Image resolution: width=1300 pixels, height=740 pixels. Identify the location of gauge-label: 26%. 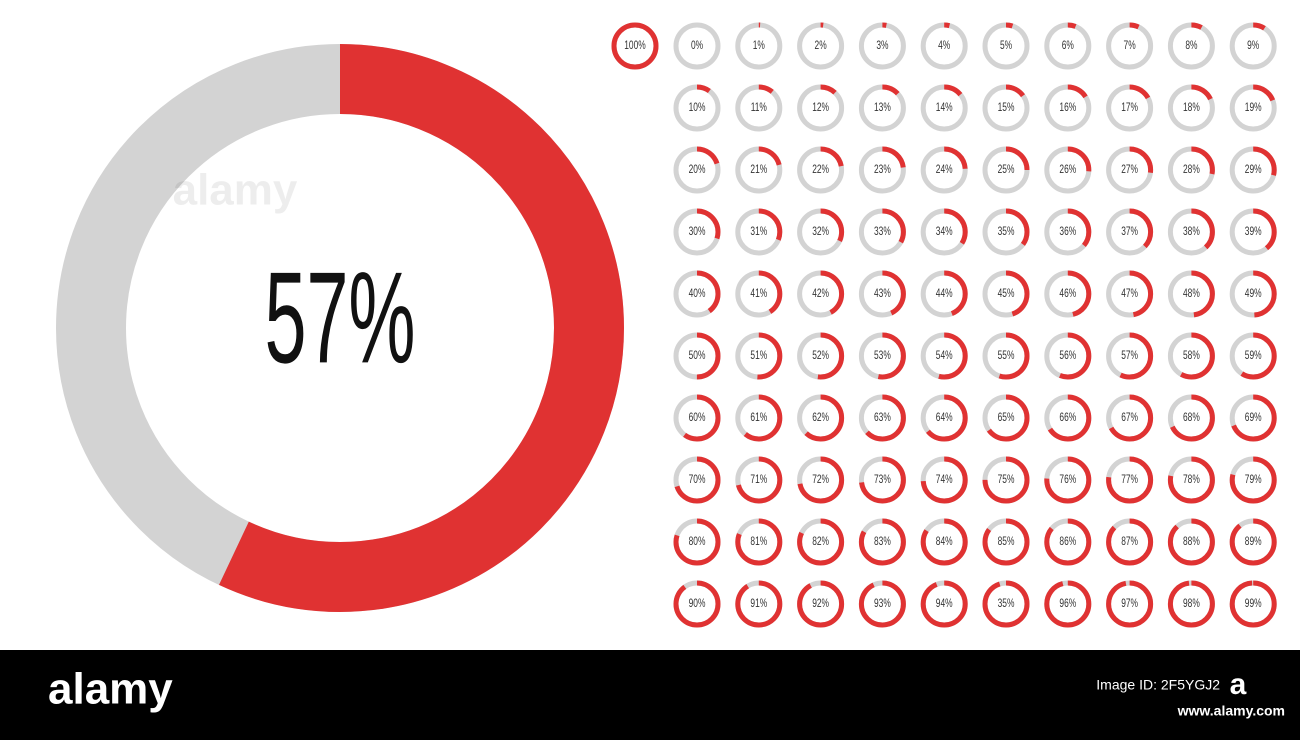
(1067, 170).